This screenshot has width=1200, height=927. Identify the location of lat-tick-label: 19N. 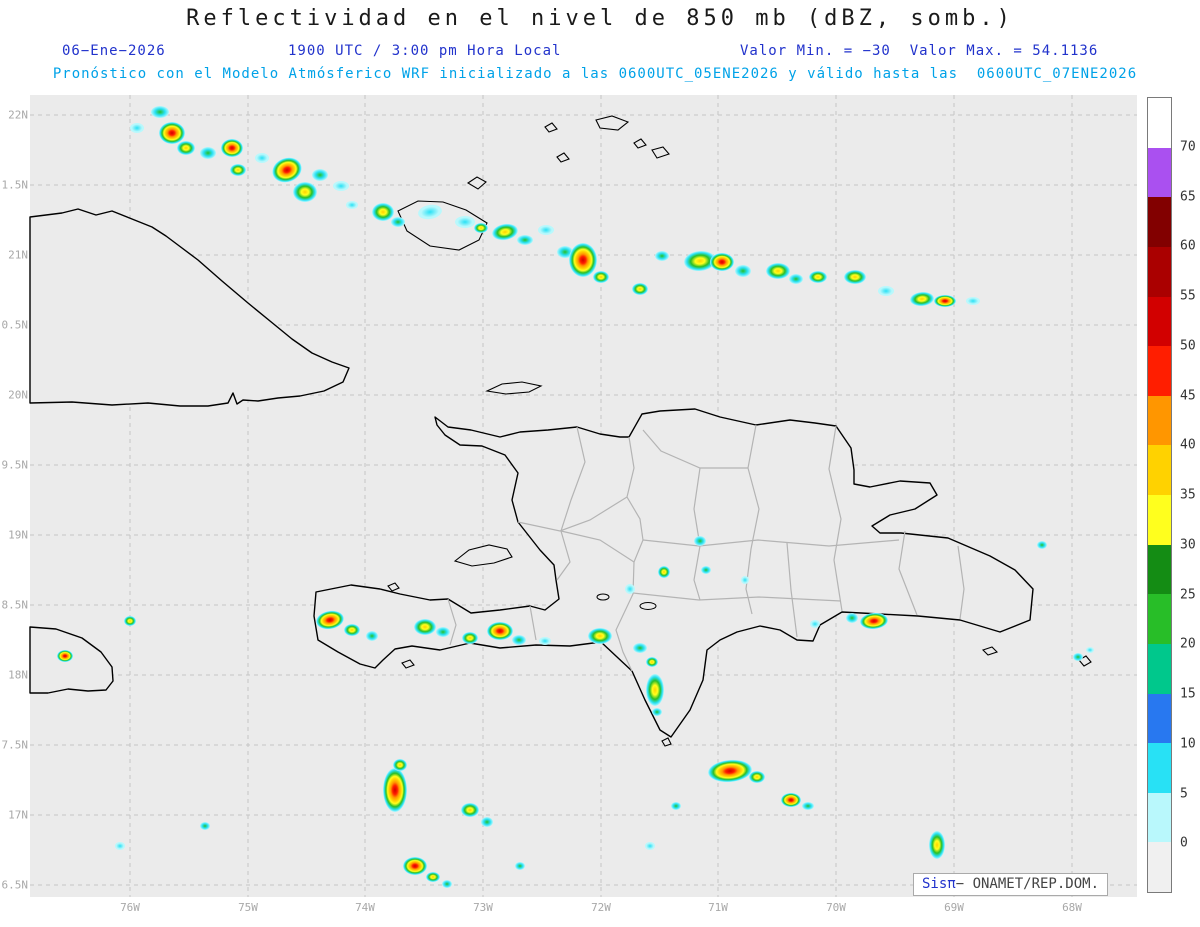
(18, 535).